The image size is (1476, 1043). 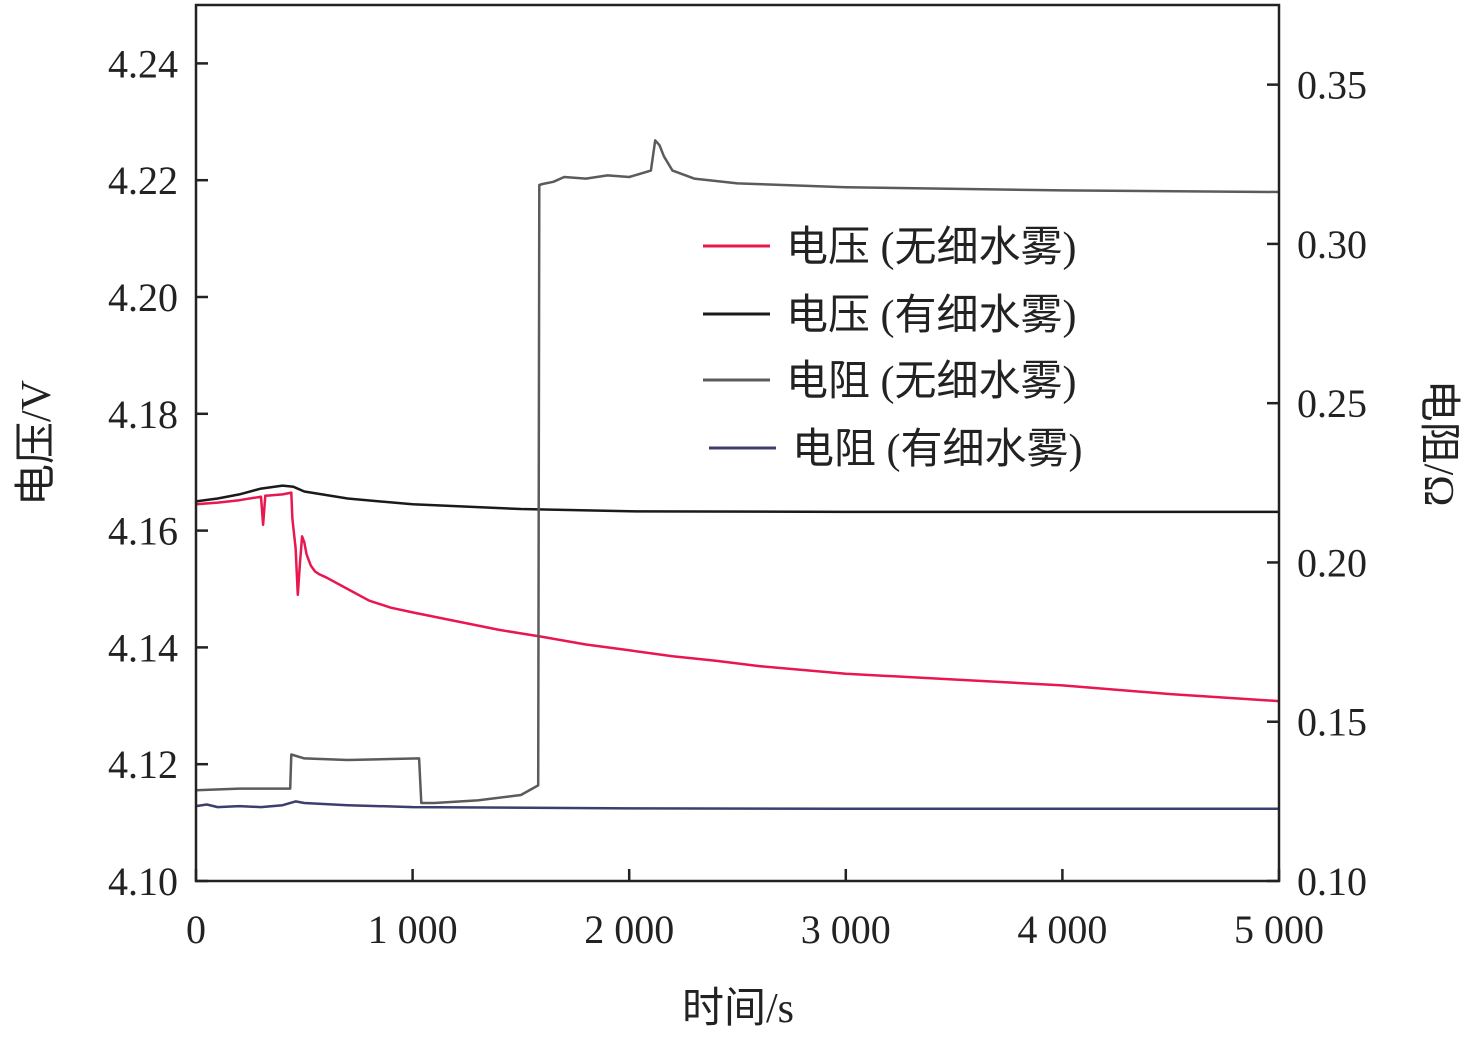 I want to click on legend-label: 电压 (有细水雾), so click(x=931, y=316).